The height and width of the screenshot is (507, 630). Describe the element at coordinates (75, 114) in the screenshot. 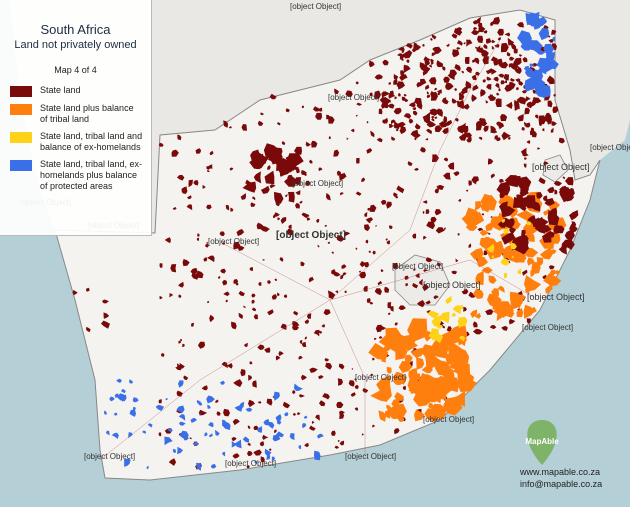

I see `legend-entry: State land plus balance of tribal land` at that location.